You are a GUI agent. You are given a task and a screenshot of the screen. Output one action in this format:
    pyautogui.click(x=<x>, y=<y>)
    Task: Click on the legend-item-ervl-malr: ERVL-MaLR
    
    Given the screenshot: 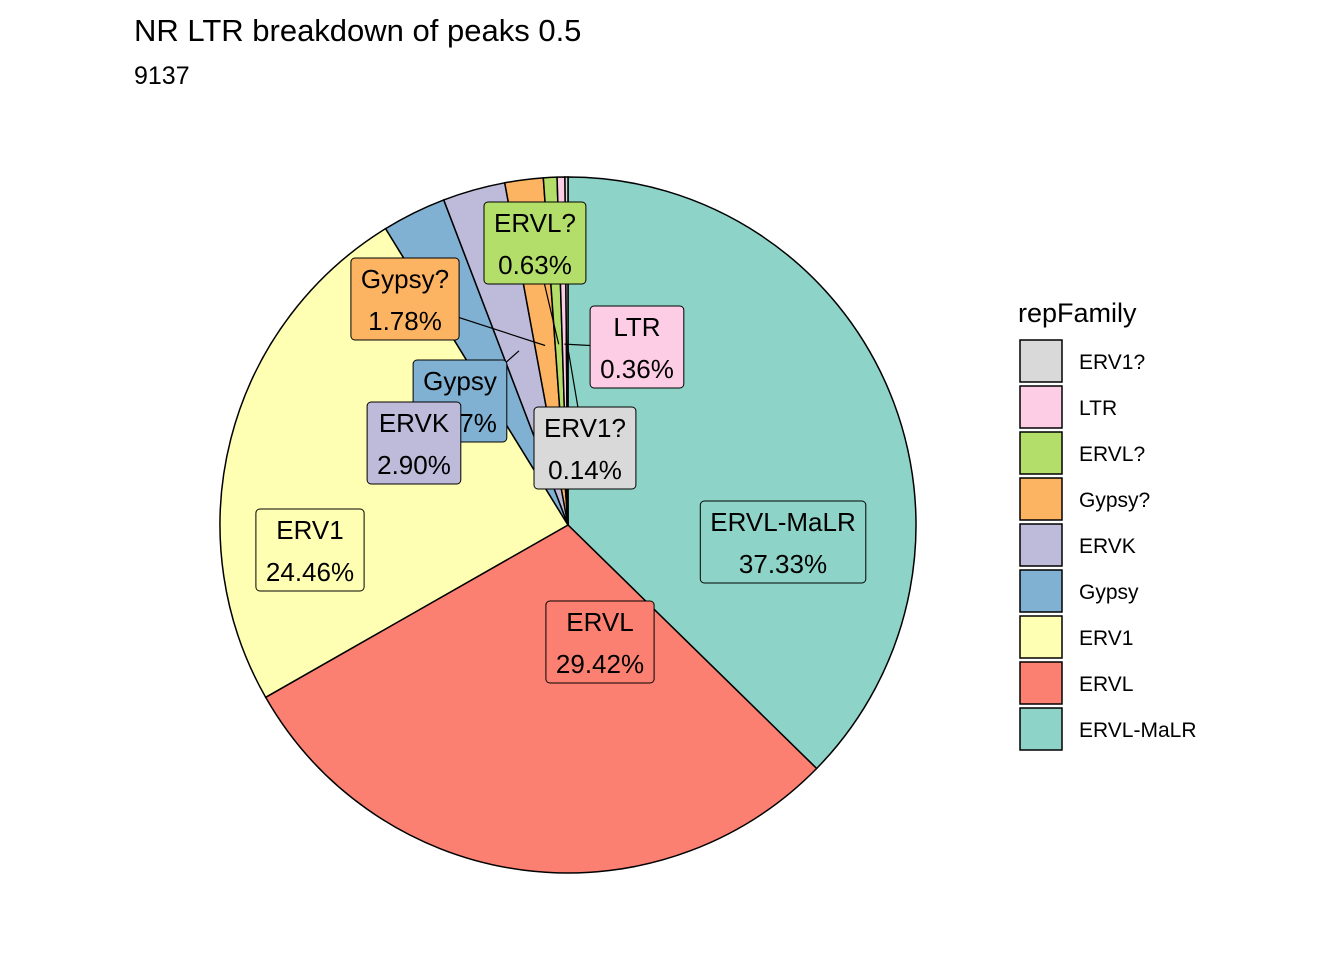 What is the action you would take?
    pyautogui.click(x=1108, y=729)
    